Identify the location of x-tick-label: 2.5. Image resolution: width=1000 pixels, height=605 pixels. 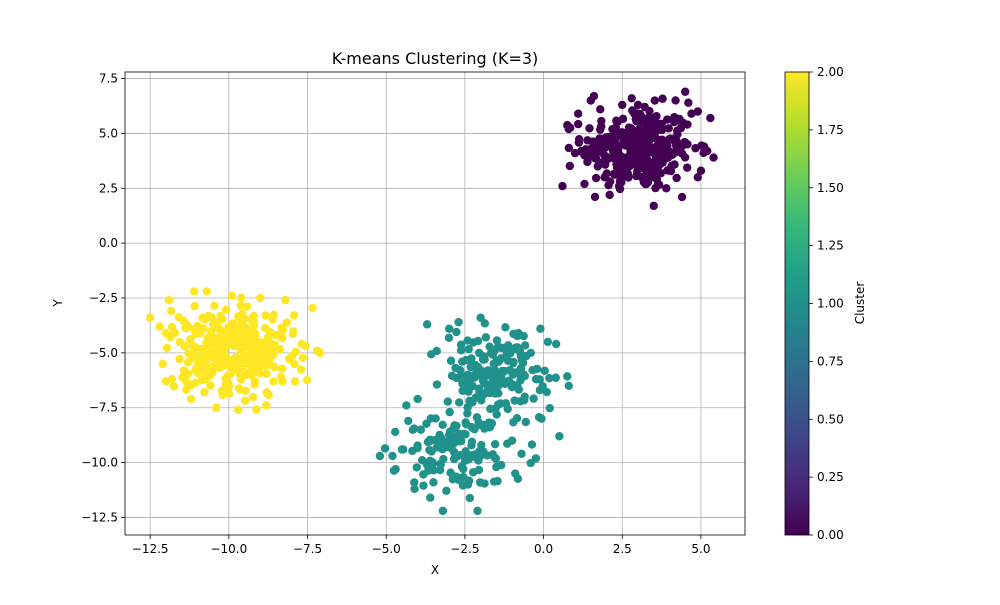
(622, 549).